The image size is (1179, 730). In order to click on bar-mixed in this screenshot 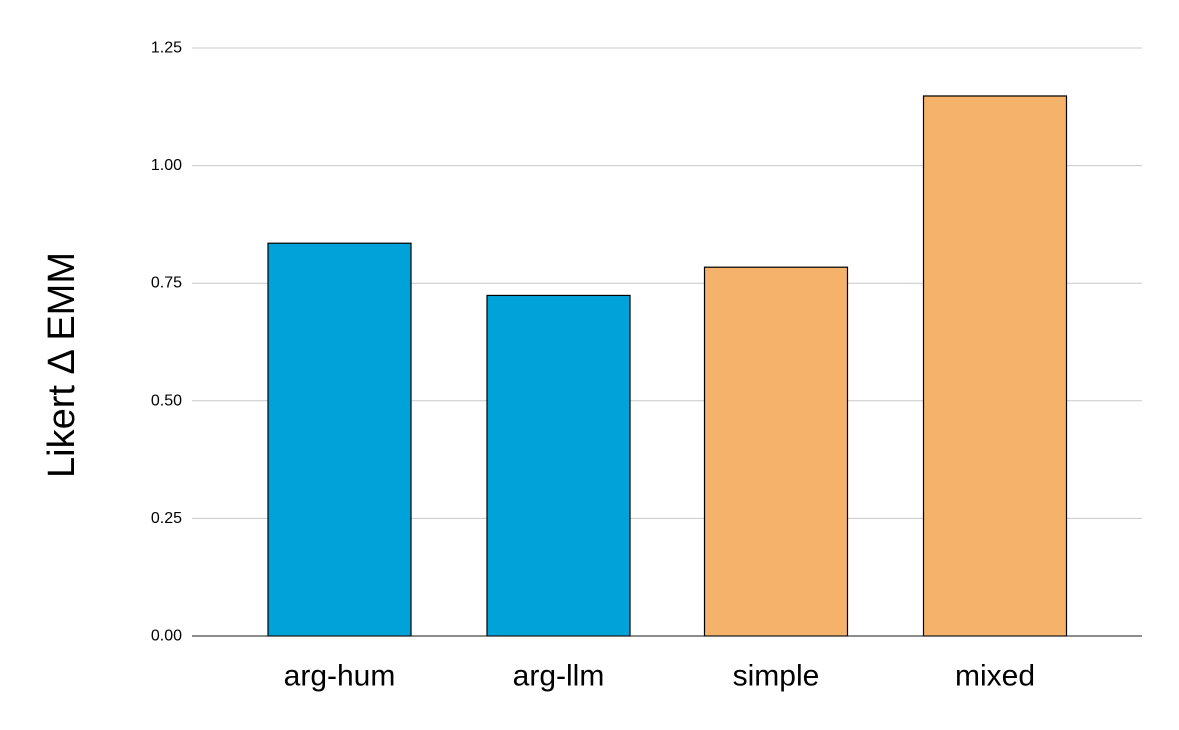, I will do `click(995, 366)`.